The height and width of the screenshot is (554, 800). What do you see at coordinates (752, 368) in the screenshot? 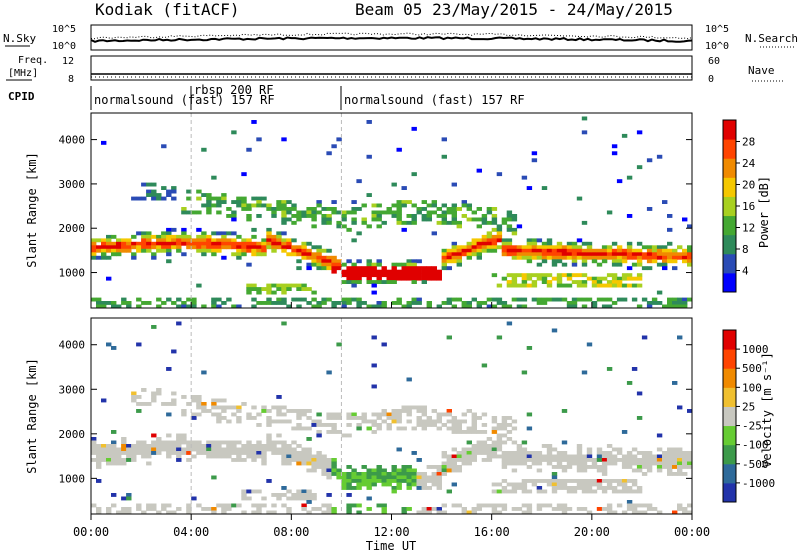
I see `colorbar-tick-label: 500` at bounding box center [752, 368].